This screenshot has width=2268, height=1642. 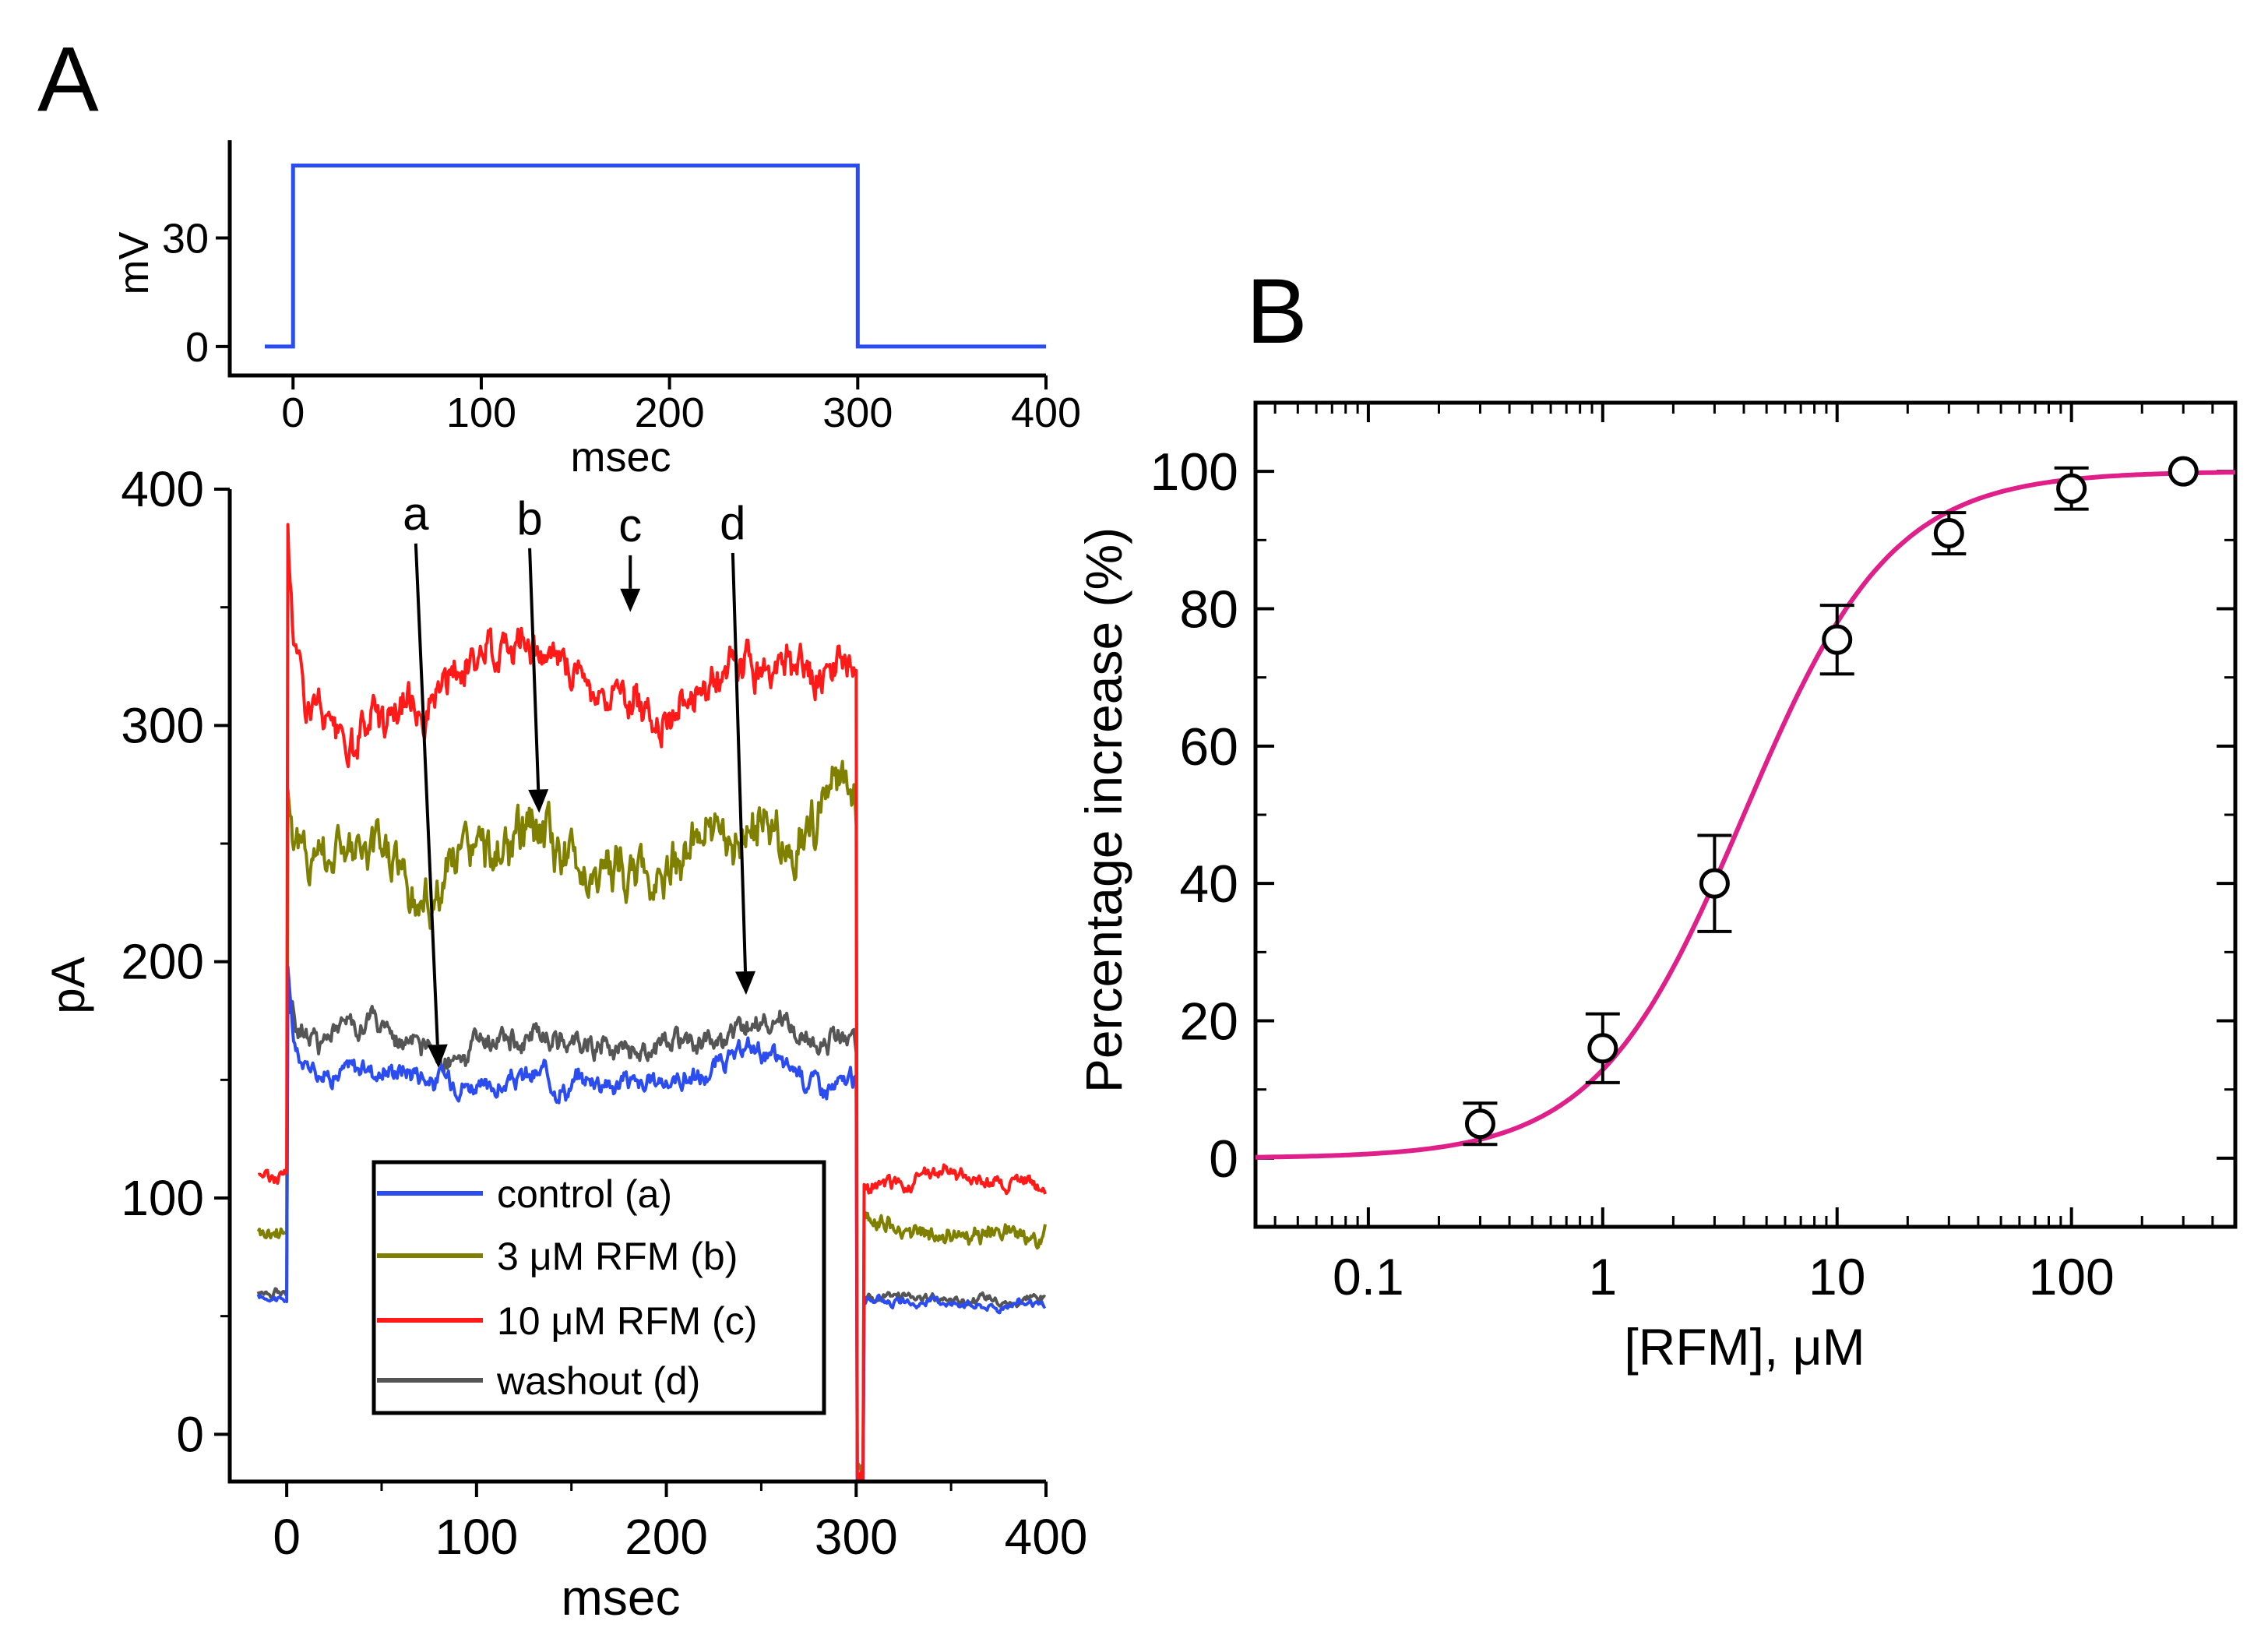 I want to click on dose-x-tick-label: 100, so click(x=2072, y=1276).